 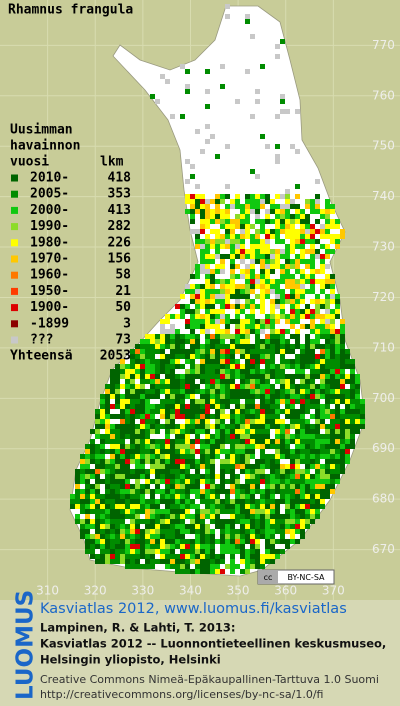 I want to click on legend-count: 58, so click(x=123, y=275).